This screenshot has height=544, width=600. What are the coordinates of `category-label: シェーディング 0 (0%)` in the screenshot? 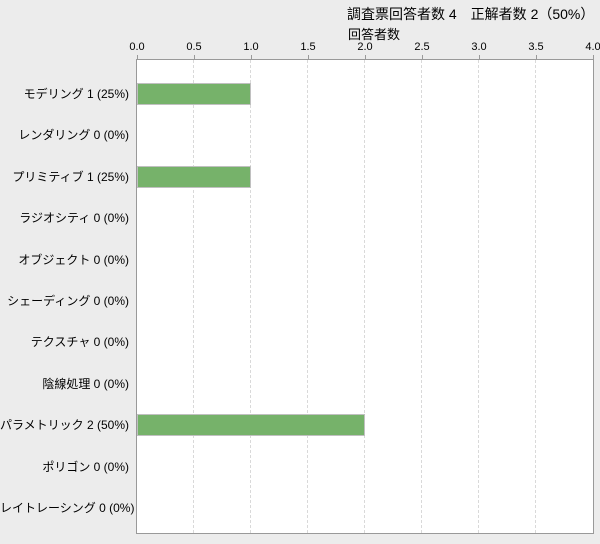 It's located at (68, 301).